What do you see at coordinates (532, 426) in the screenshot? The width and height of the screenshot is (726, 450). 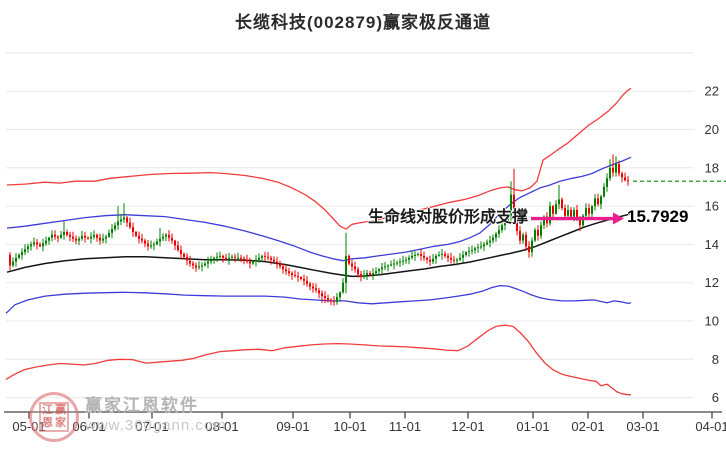 I see `x-tick-label: 01-01` at bounding box center [532, 426].